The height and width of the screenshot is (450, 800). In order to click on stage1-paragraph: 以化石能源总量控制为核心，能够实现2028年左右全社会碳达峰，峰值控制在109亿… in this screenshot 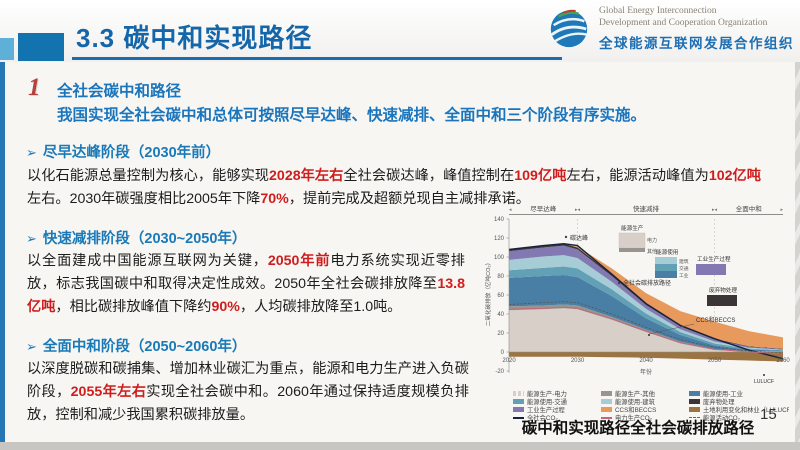, I will do `click(394, 188)`.